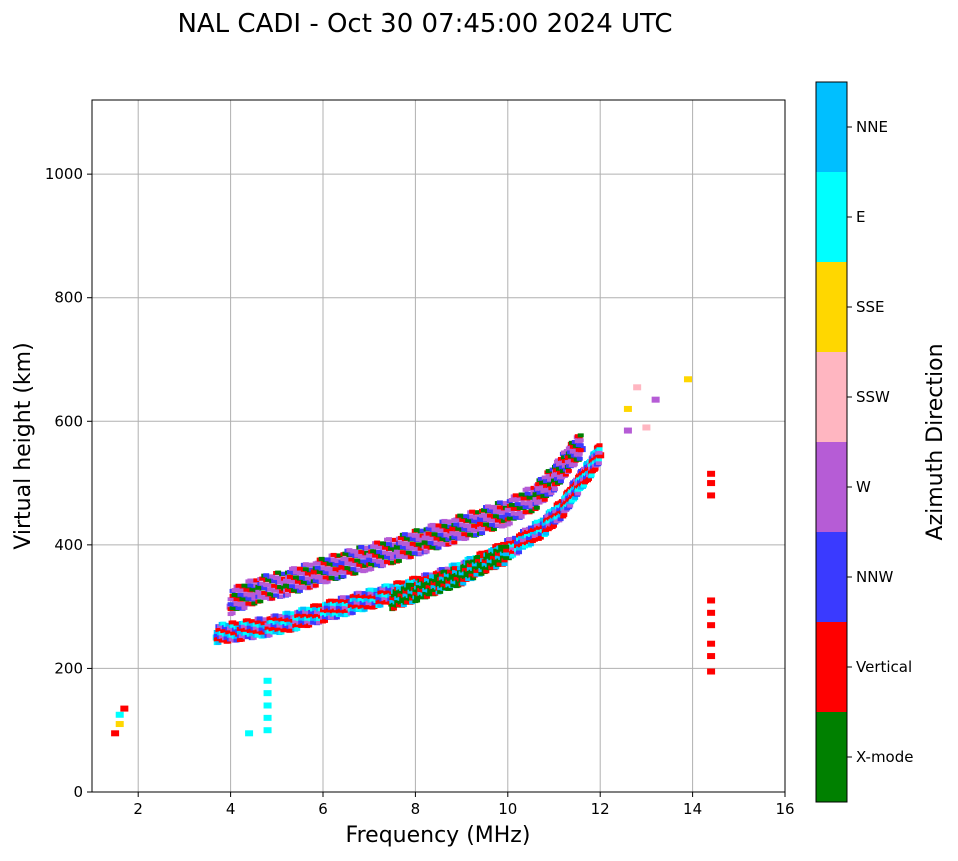 The width and height of the screenshot is (958, 861). I want to click on colorbar-label-item: E, so click(860, 217).